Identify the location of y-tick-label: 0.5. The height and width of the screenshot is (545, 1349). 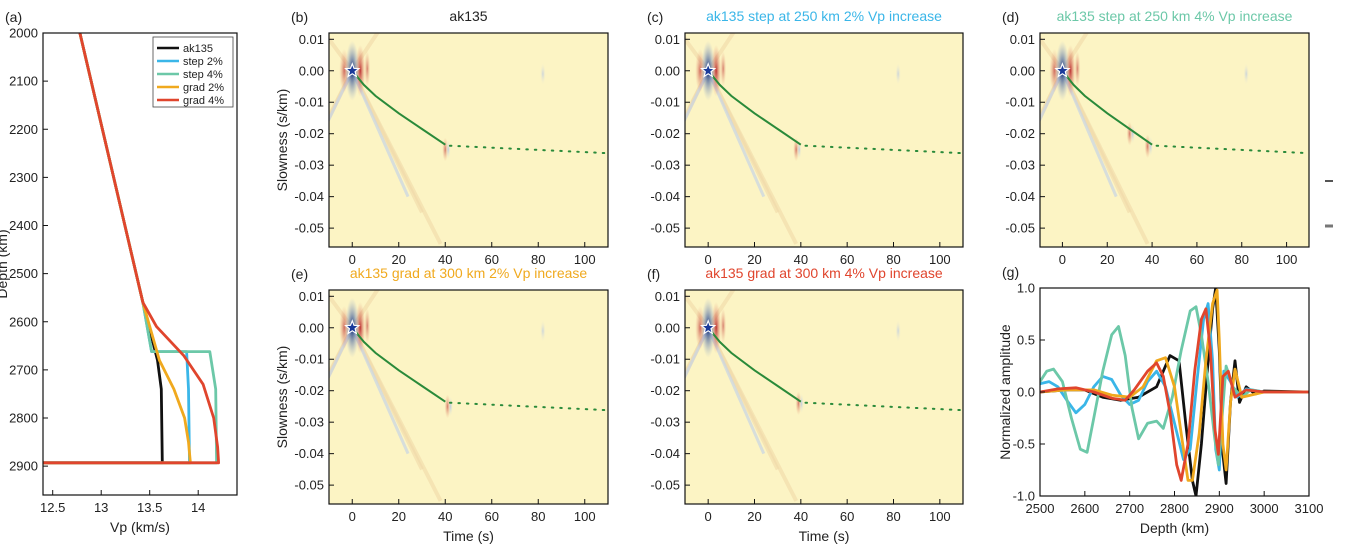
(1026, 340).